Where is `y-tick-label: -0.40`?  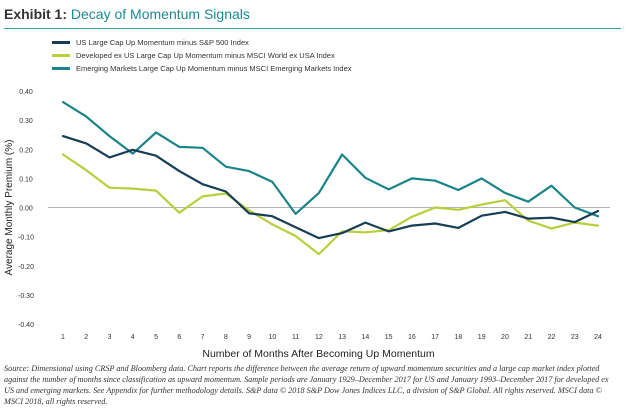
y-tick-label: -0.40 is located at coordinates (26, 325).